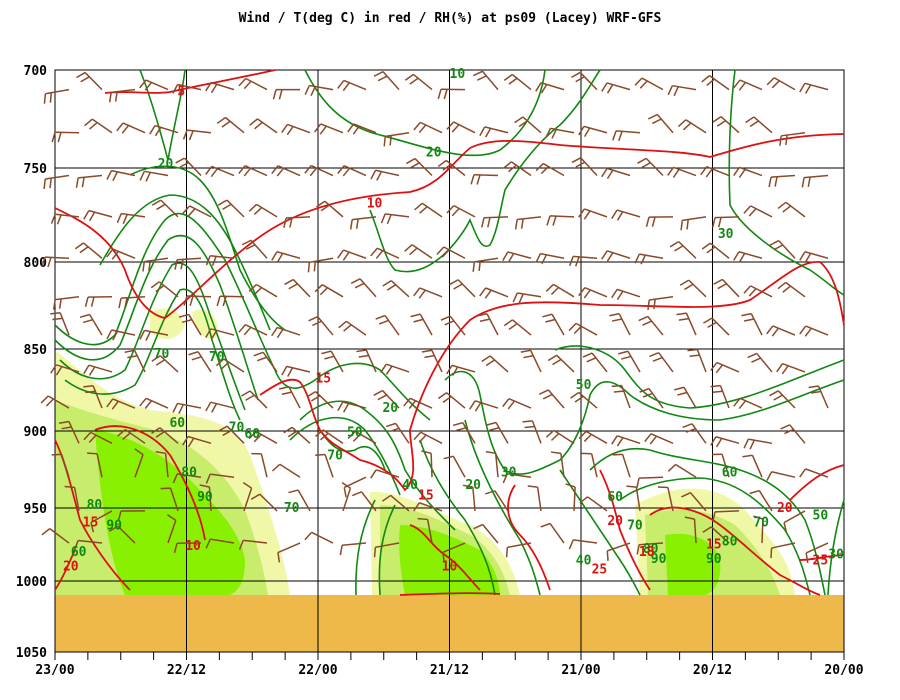 The image size is (900, 700). What do you see at coordinates (449, 670) in the screenshot?
I see `x-tick-label: 21/12` at bounding box center [449, 670].